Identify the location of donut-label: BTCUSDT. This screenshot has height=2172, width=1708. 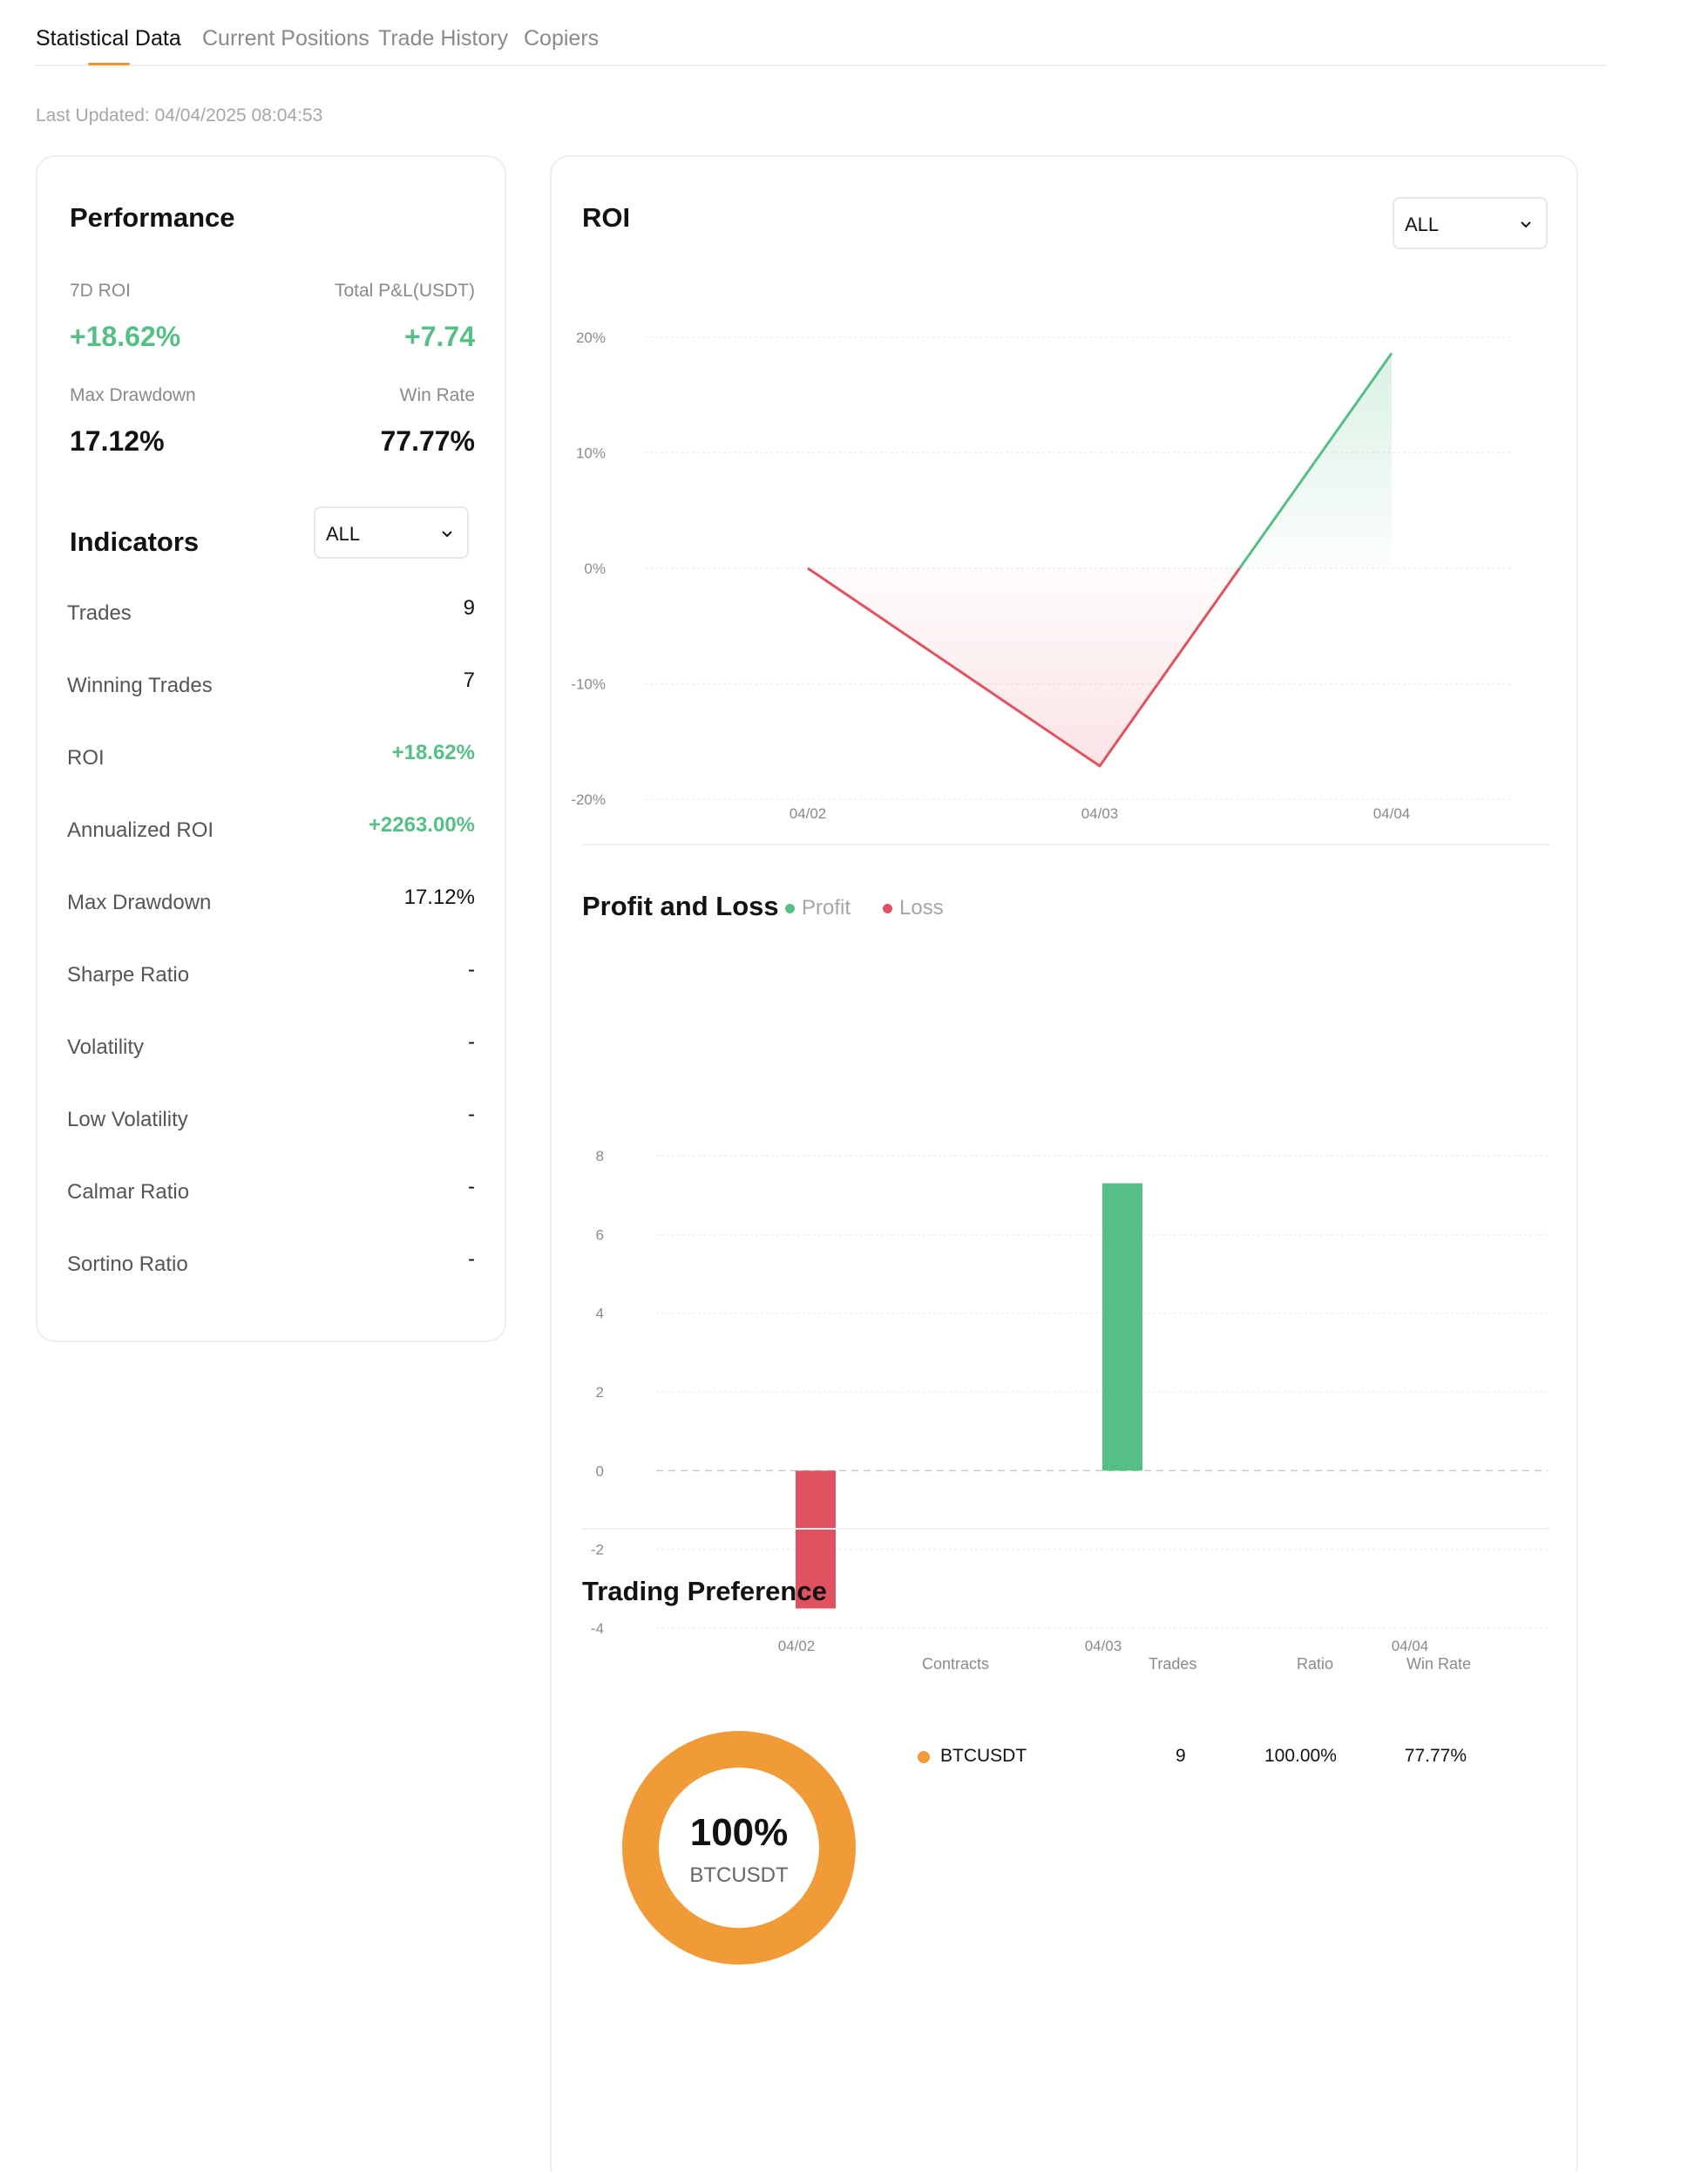
(739, 1875).